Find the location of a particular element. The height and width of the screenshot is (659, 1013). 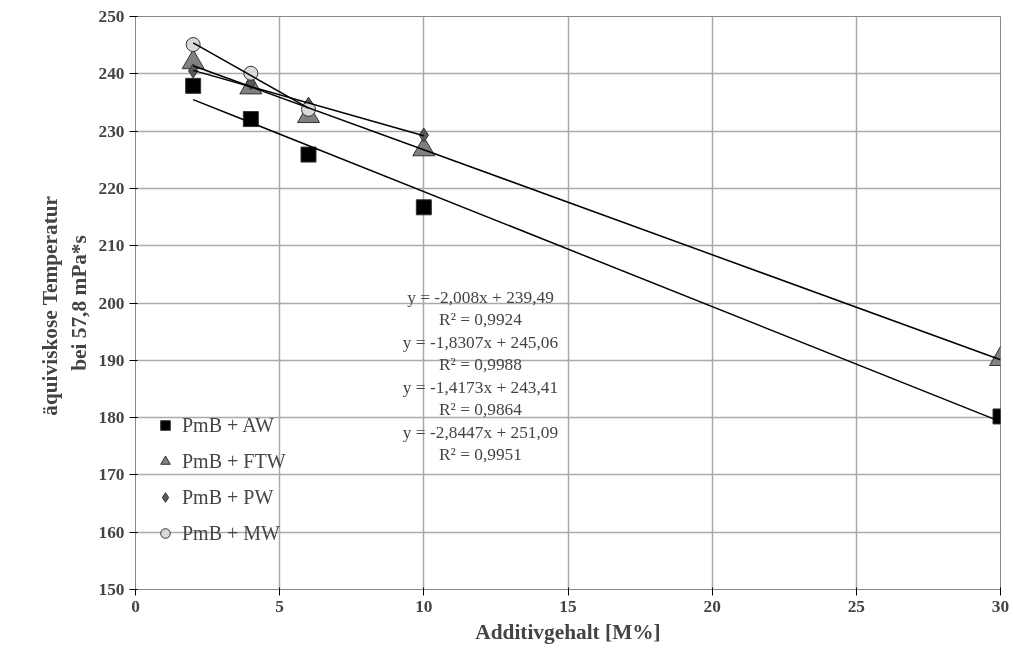

y-axis-title: äquiviskose Temperatur bei 57,8 mPa*s is located at coordinates (64, 305).